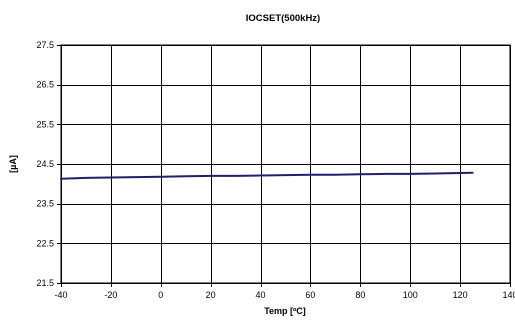 Image resolution: width=515 pixels, height=320 pixels. Describe the element at coordinates (261, 295) in the screenshot. I see `x-tick-label: 40` at that location.